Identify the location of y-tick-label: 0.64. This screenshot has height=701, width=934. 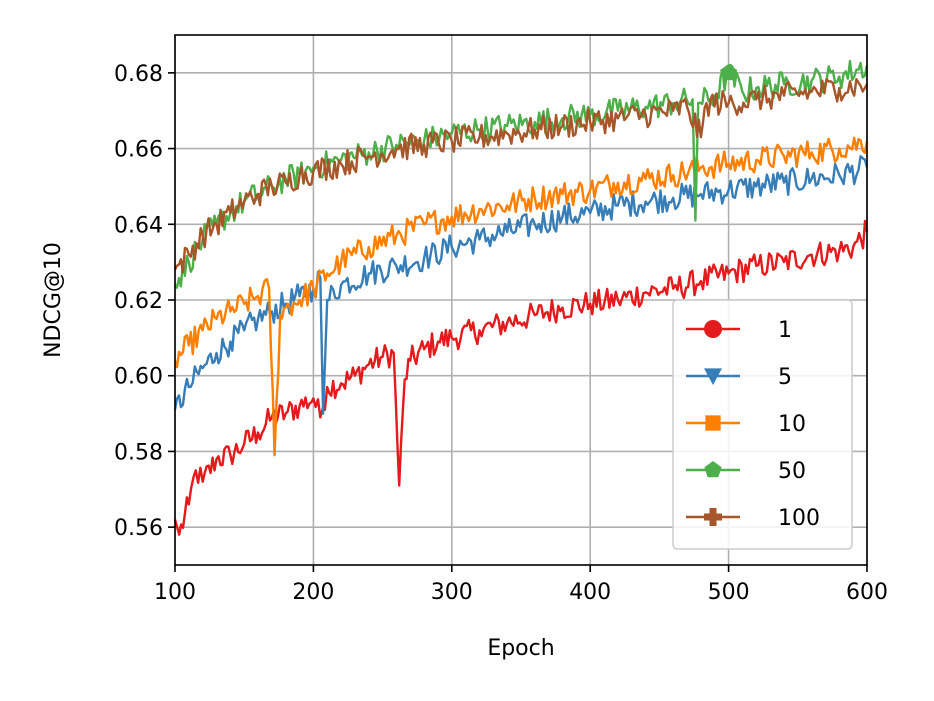
(138, 225).